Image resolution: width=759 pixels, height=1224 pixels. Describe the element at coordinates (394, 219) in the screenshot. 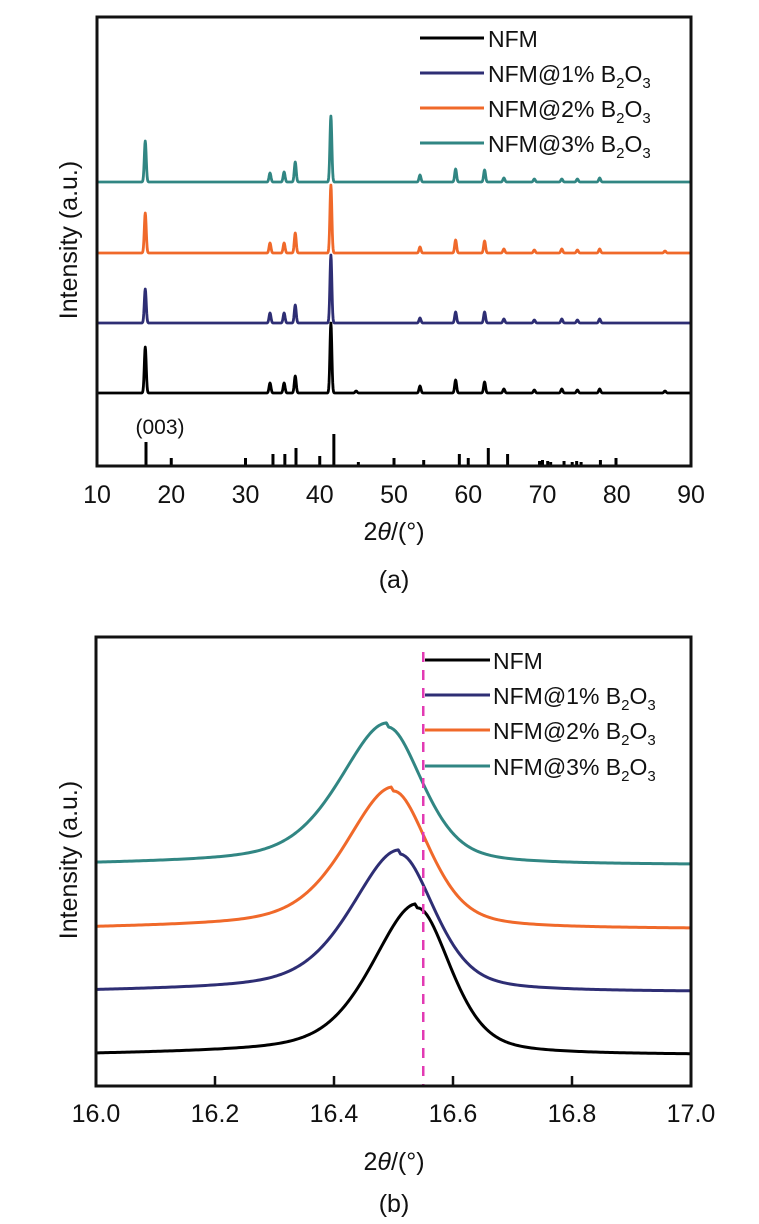

I see `panel-a-series-nfm-2-b-o` at that location.